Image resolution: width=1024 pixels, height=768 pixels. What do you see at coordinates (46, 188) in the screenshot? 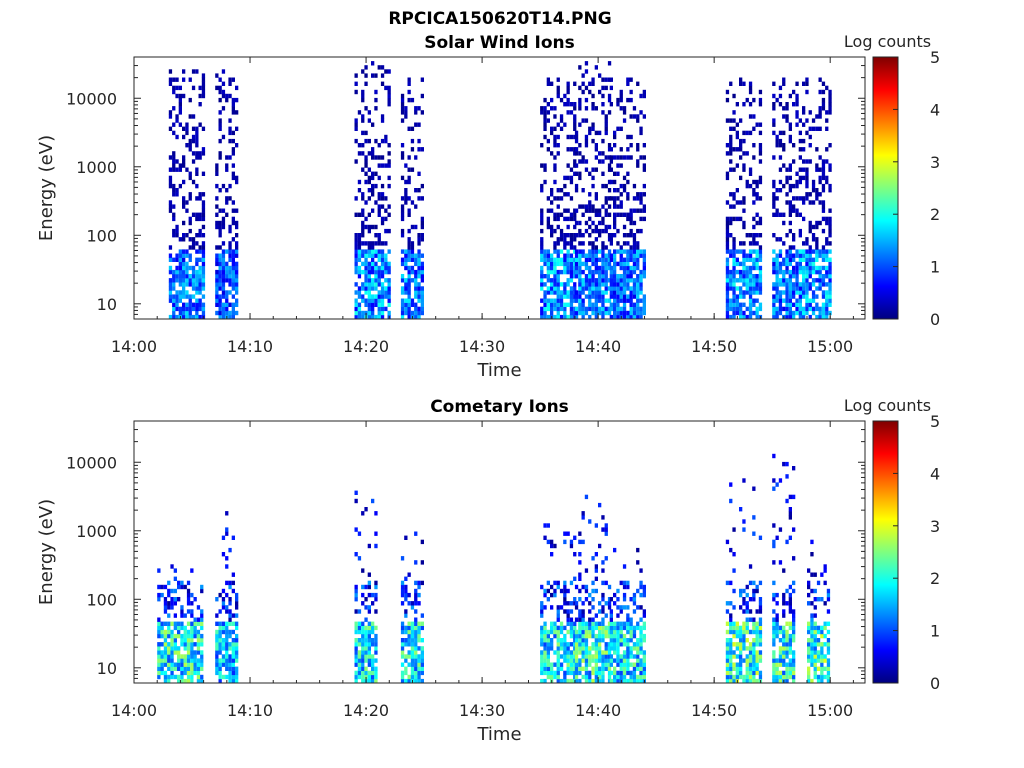
I see `y-axis-label: Energy (eV)` at bounding box center [46, 188].